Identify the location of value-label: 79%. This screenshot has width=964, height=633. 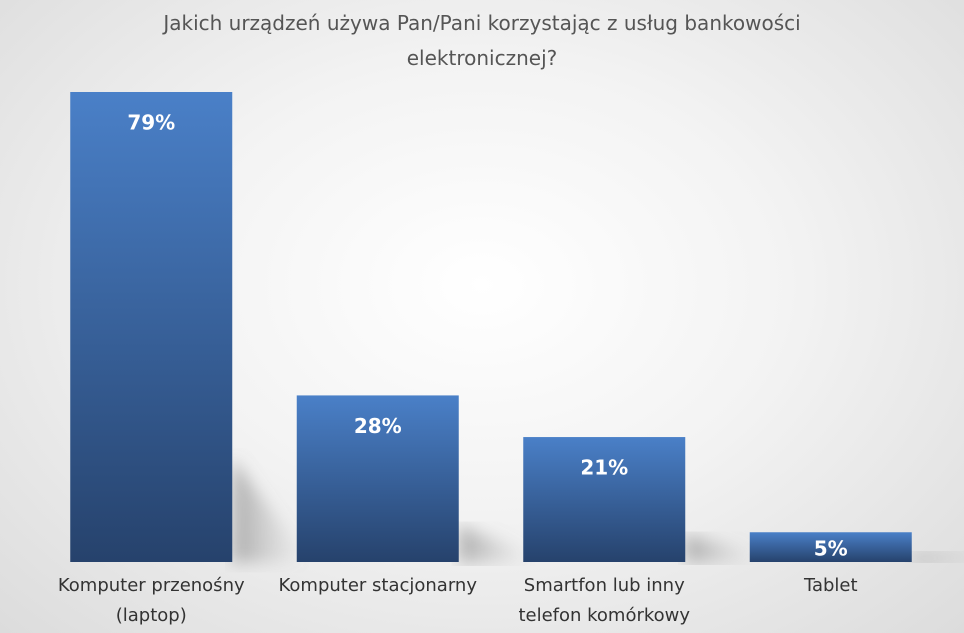
(151, 123).